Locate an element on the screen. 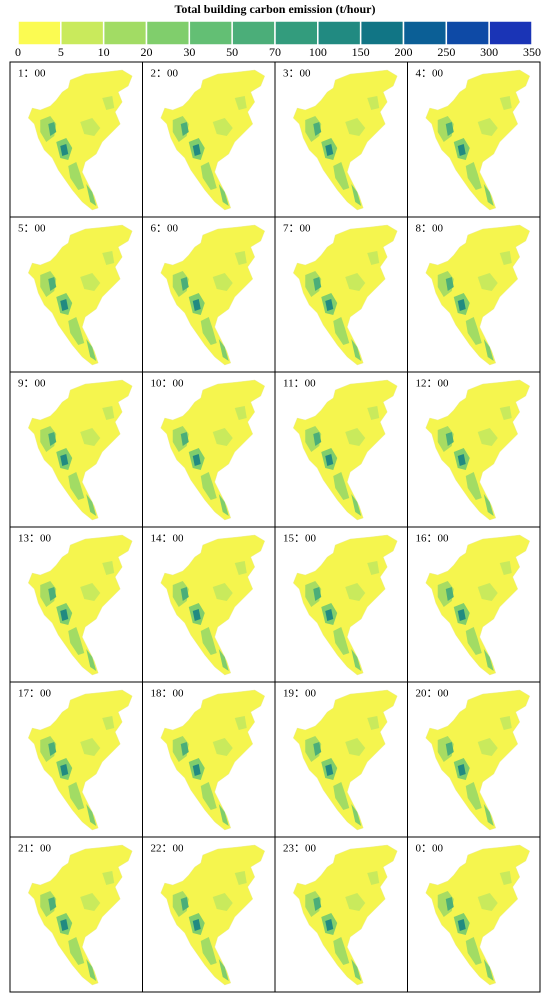 The image size is (550, 1000). panel-label: 23：00 is located at coordinates (299, 849).